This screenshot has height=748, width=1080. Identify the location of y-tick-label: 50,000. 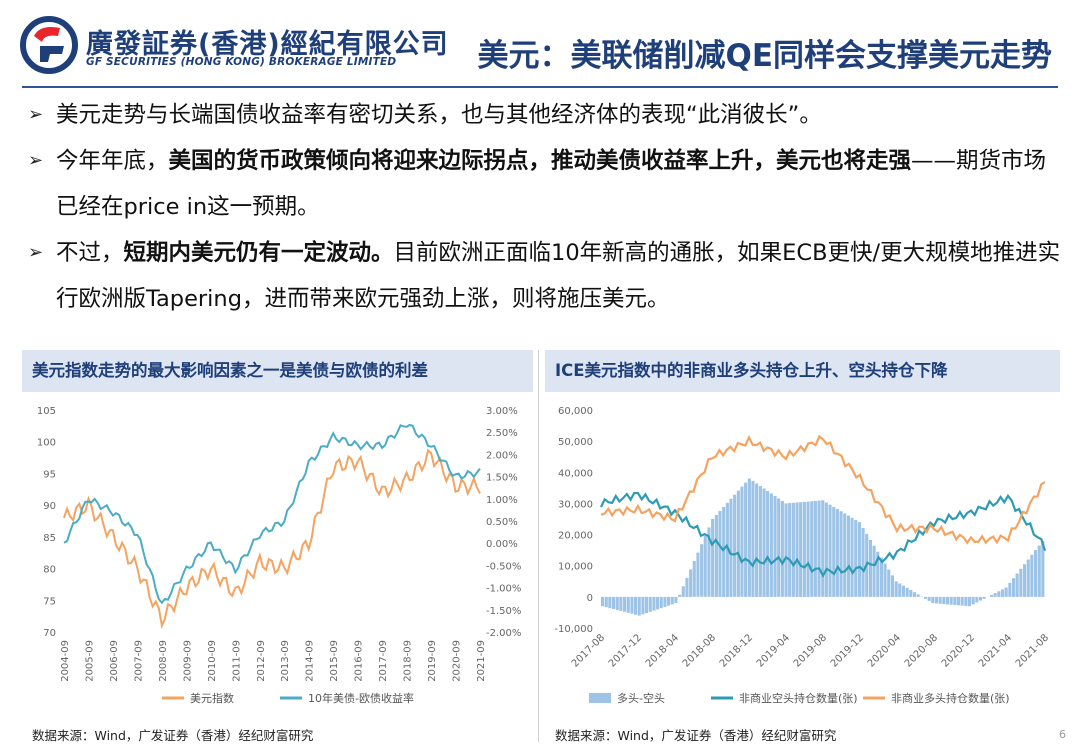
(575, 442).